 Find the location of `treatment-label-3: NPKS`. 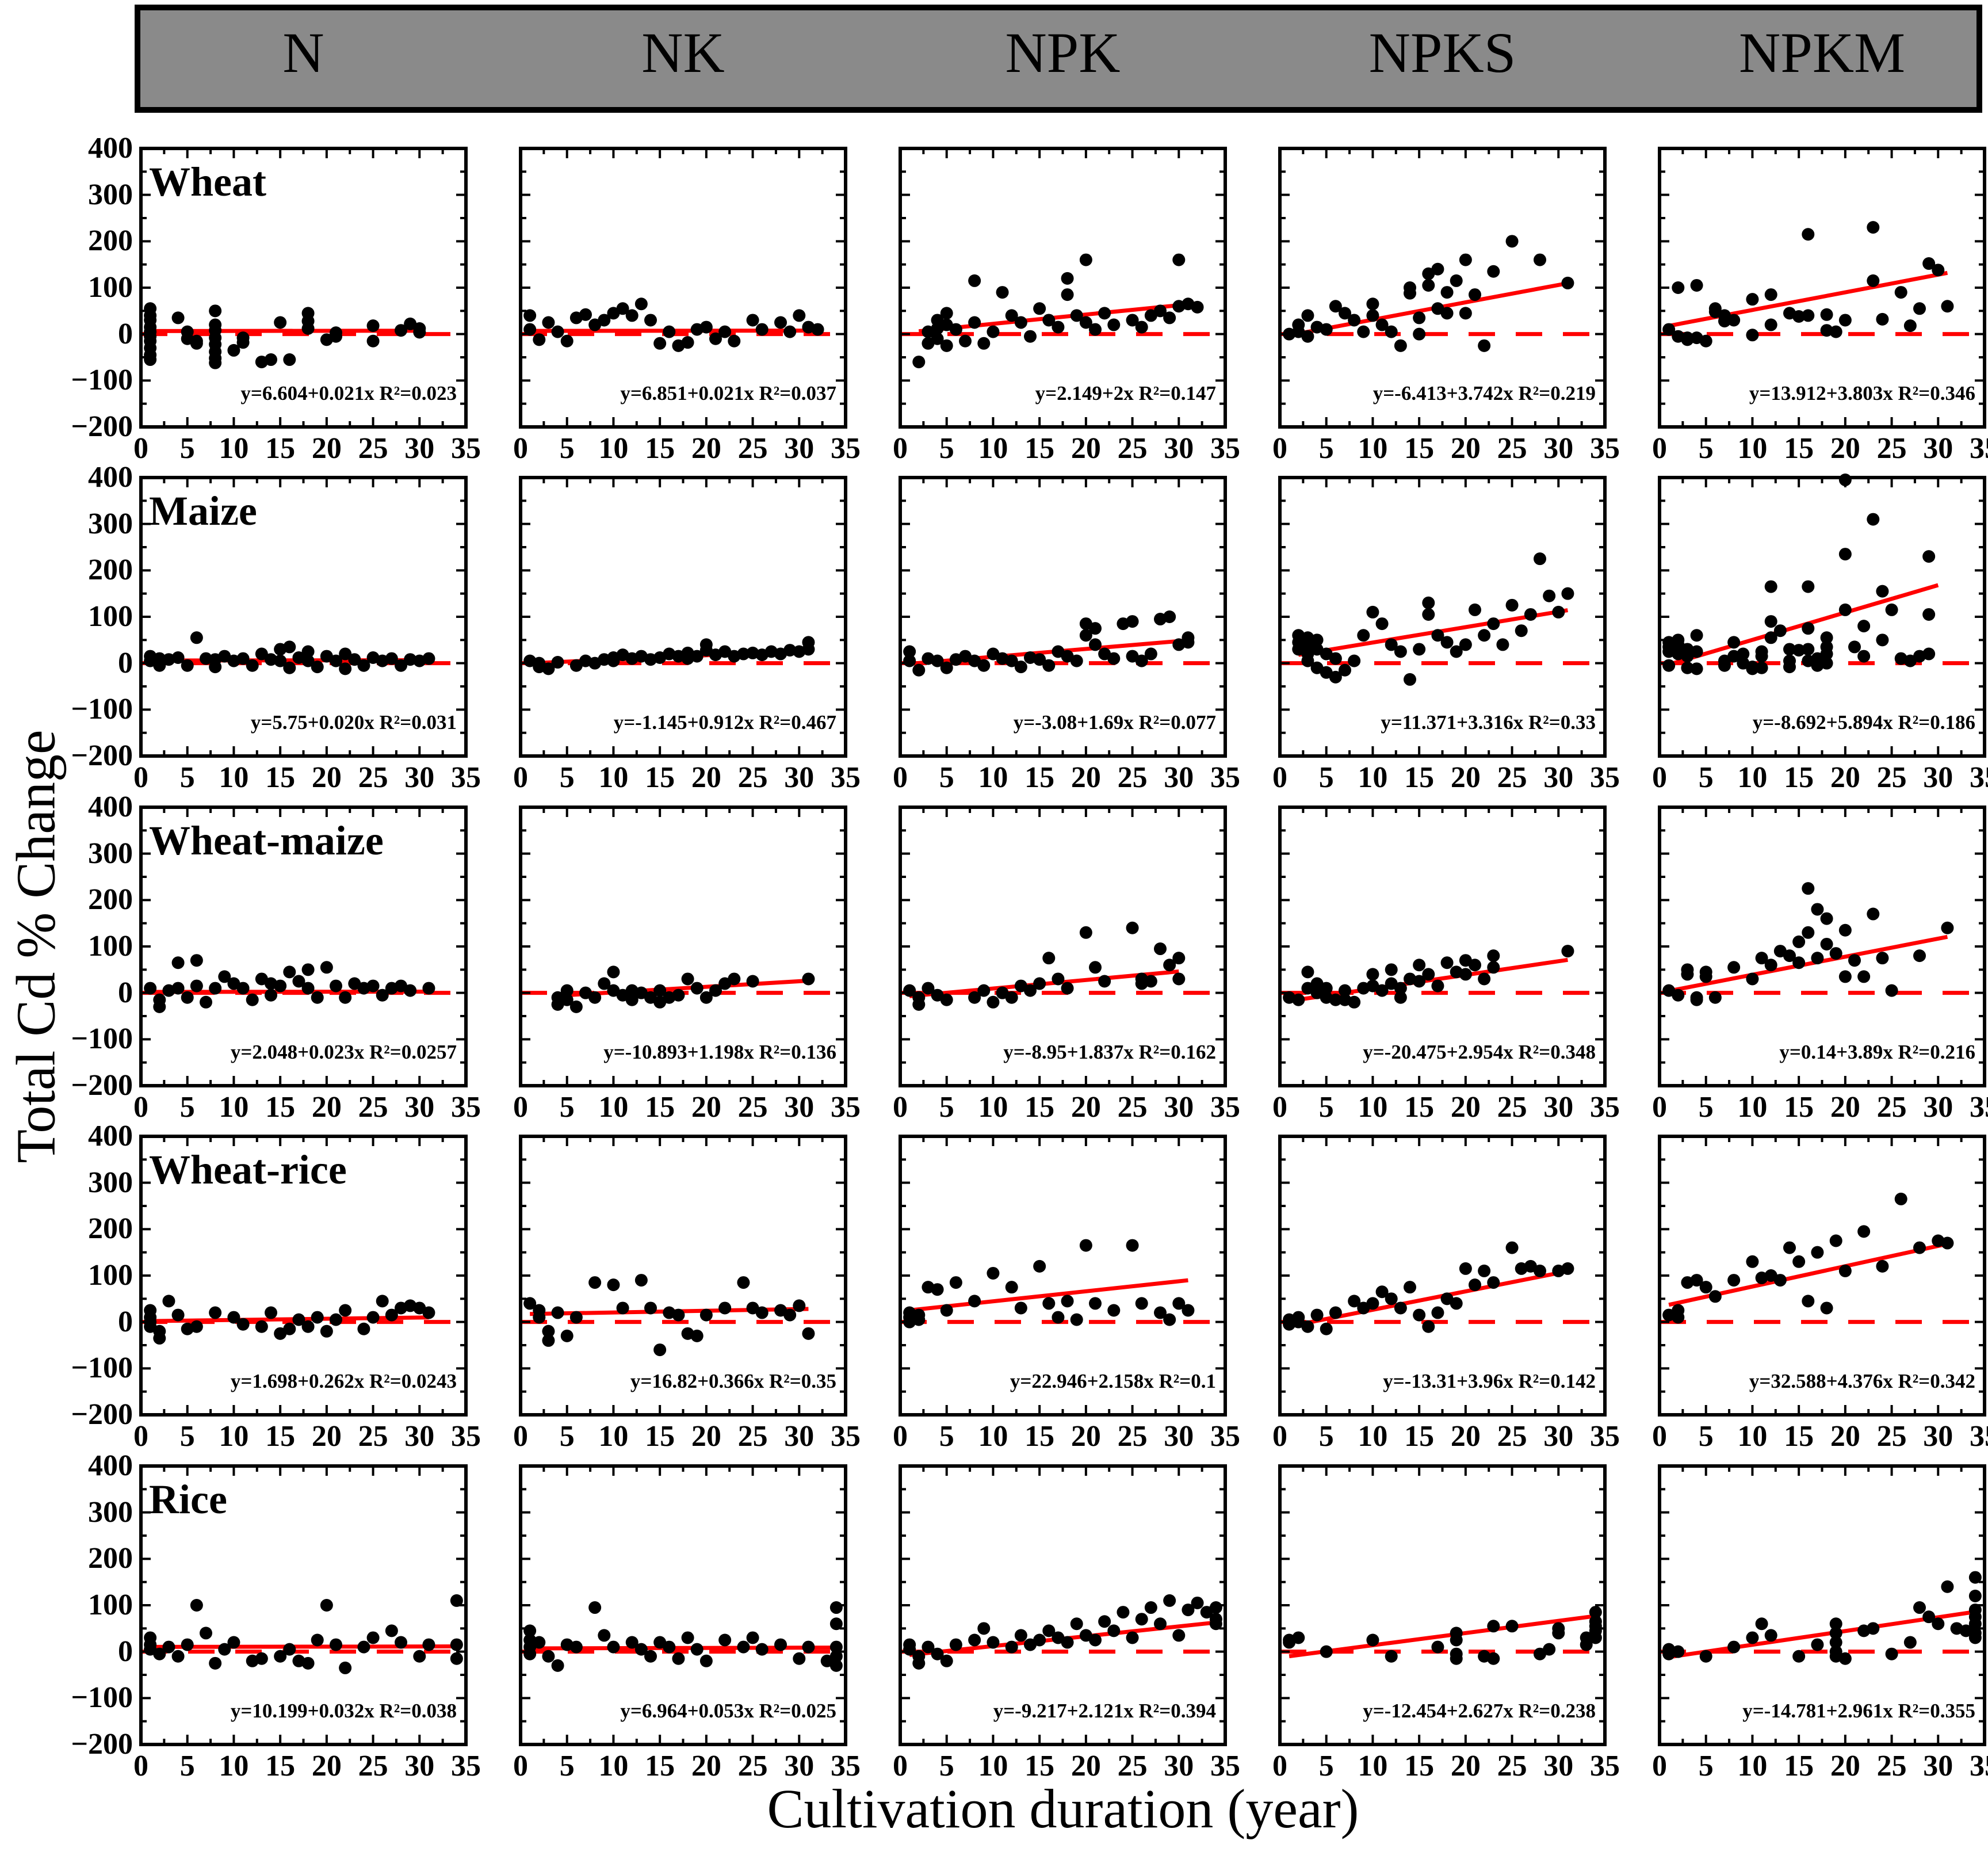

treatment-label-3: NPKS is located at coordinates (1442, 53).